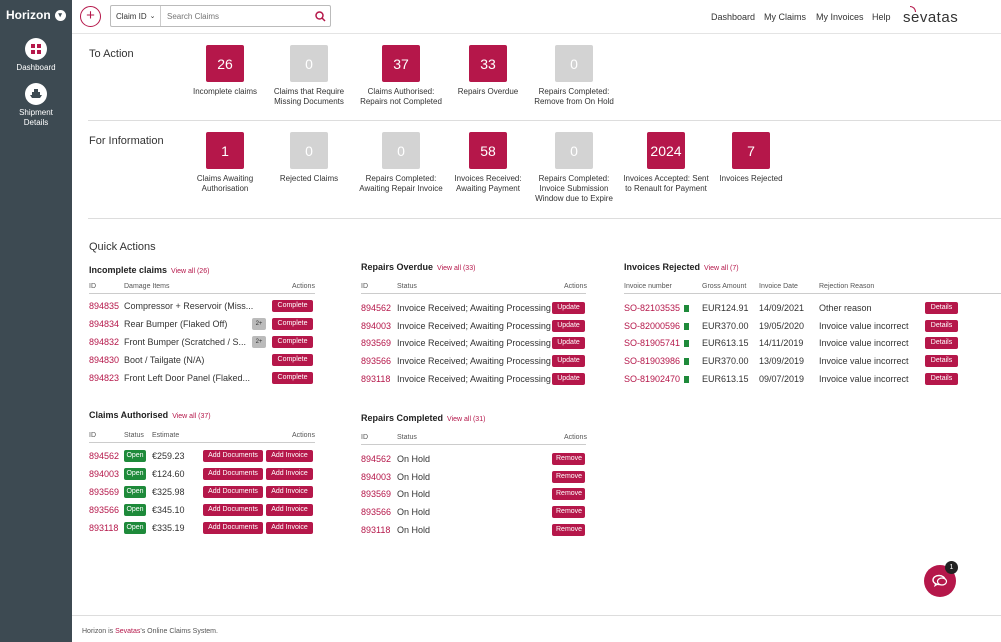 The width and height of the screenshot is (1001, 642). I want to click on chevron-down-icon: ▾, so click(60, 15).